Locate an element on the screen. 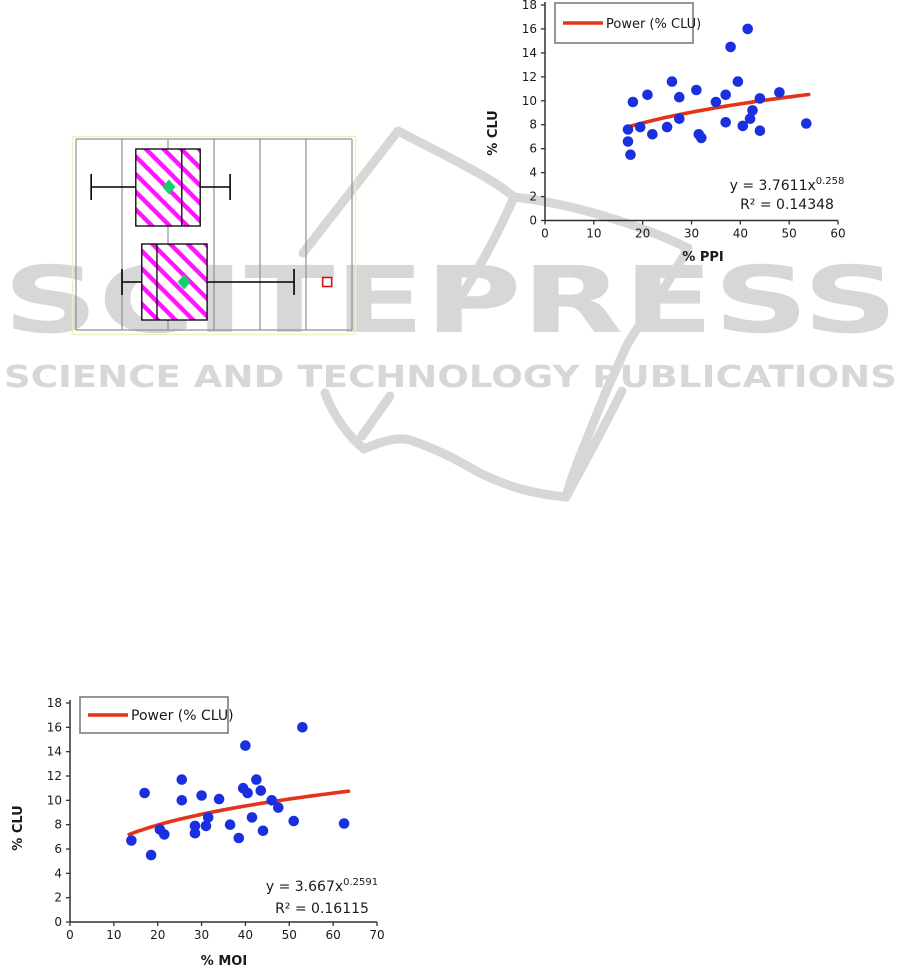  x-tick-label: 70 is located at coordinates (376, 935).